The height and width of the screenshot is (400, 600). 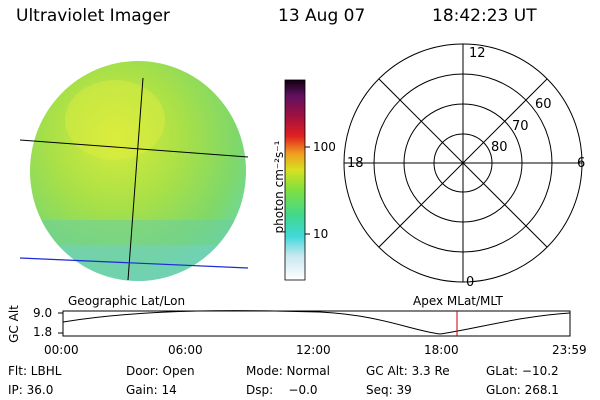 I want to click on mlt-label-12: 12, so click(x=477, y=53).